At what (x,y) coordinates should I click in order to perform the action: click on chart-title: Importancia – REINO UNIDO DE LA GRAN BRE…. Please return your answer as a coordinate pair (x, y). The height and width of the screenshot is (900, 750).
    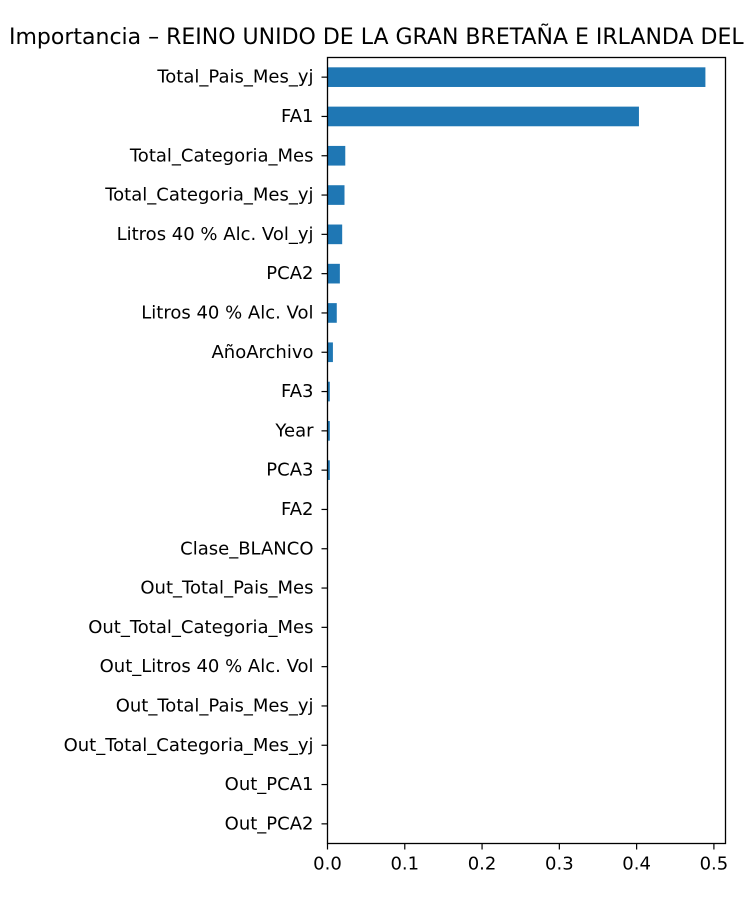
    Looking at the image, I should click on (379, 36).